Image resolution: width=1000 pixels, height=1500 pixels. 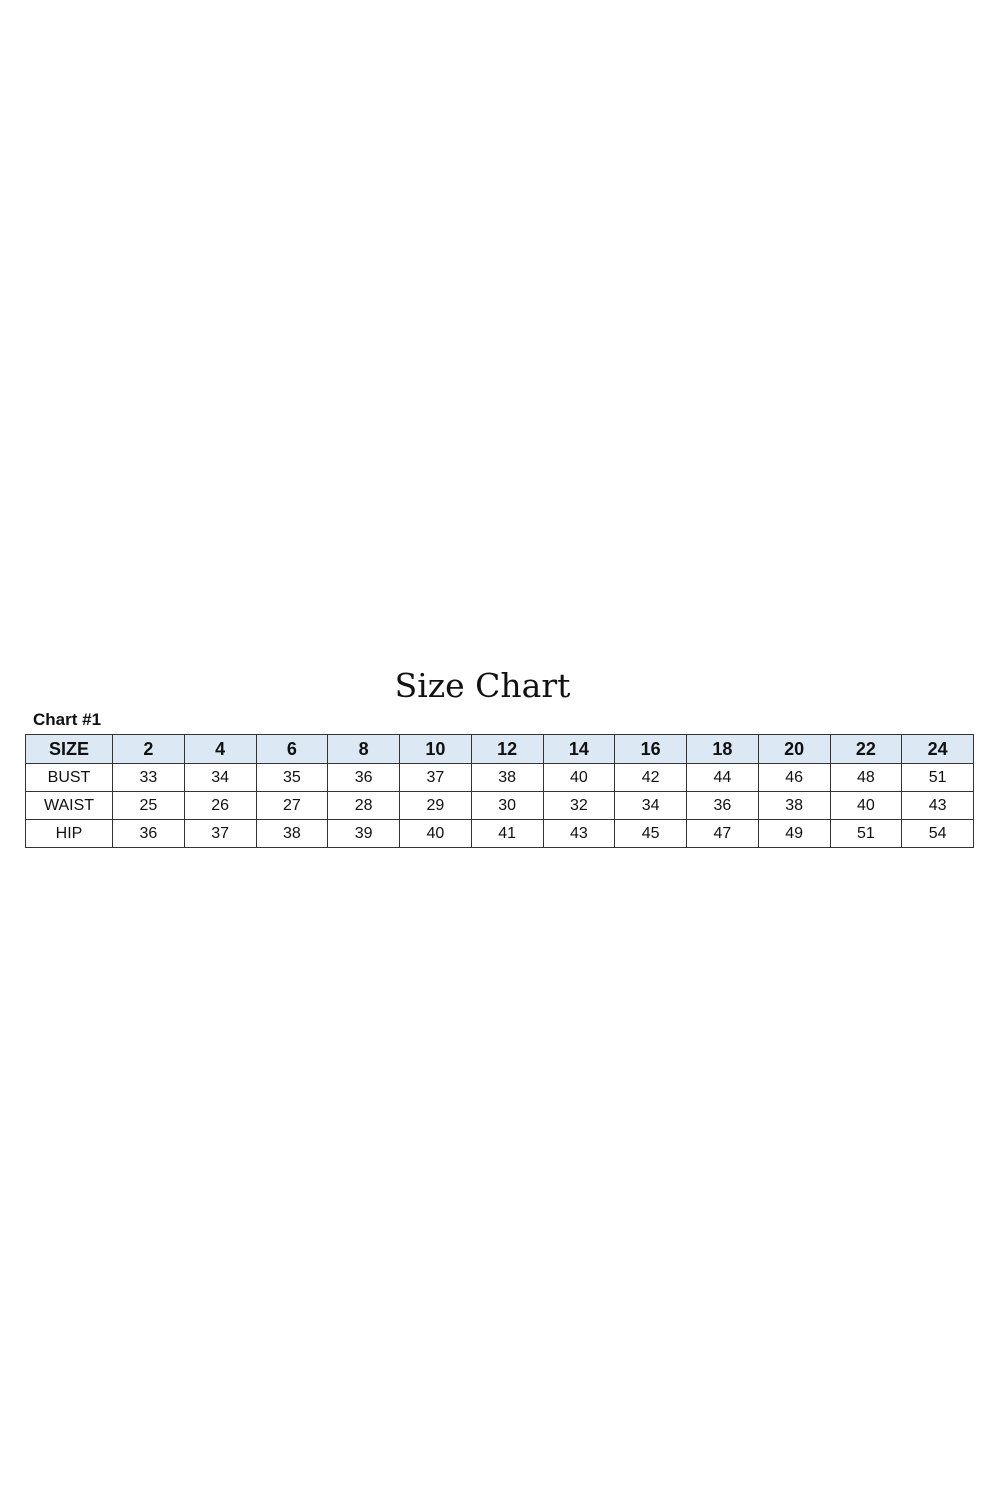 I want to click on table-cell: 27, so click(x=292, y=805).